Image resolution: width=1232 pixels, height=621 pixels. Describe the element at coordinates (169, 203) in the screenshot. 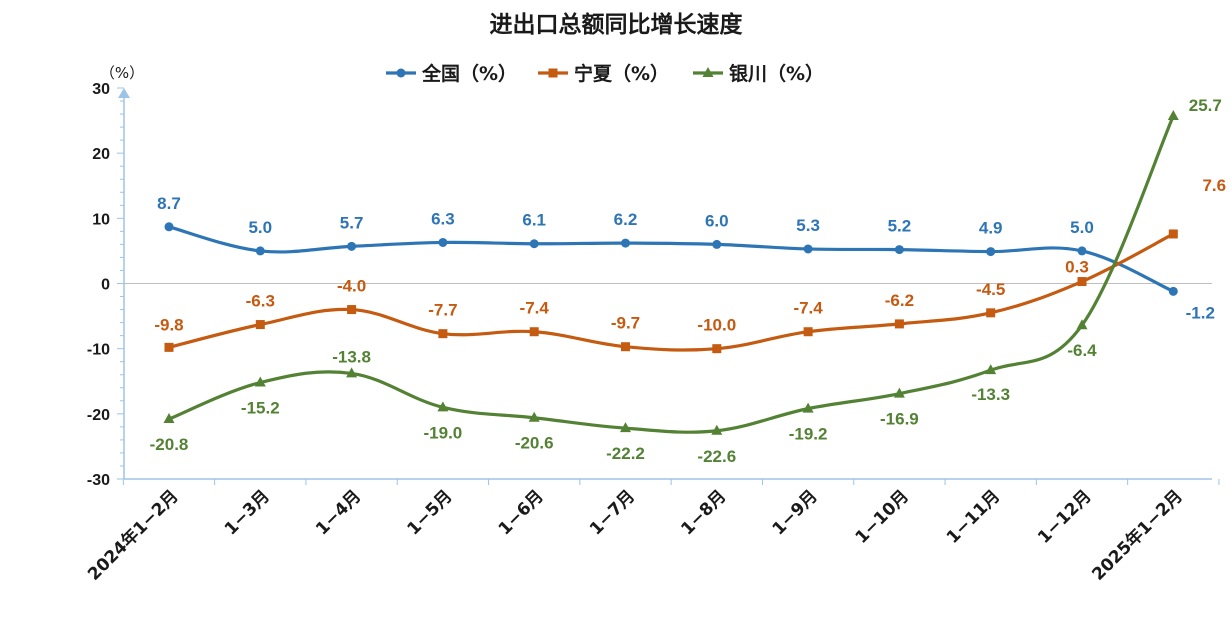

I see `data-label: 8.7` at that location.